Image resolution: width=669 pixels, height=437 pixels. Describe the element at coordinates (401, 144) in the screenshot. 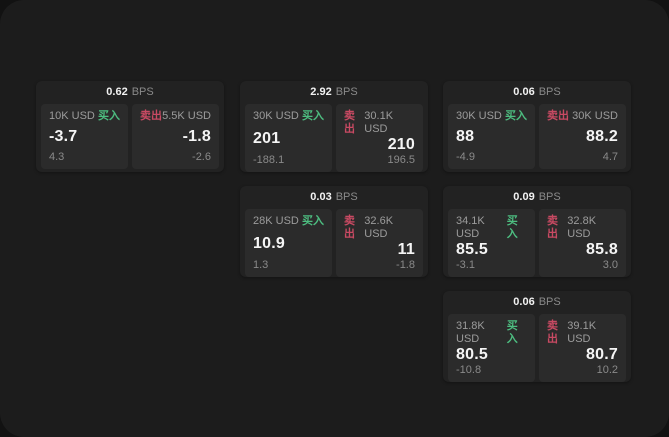

I see `sell-price: 210` at that location.